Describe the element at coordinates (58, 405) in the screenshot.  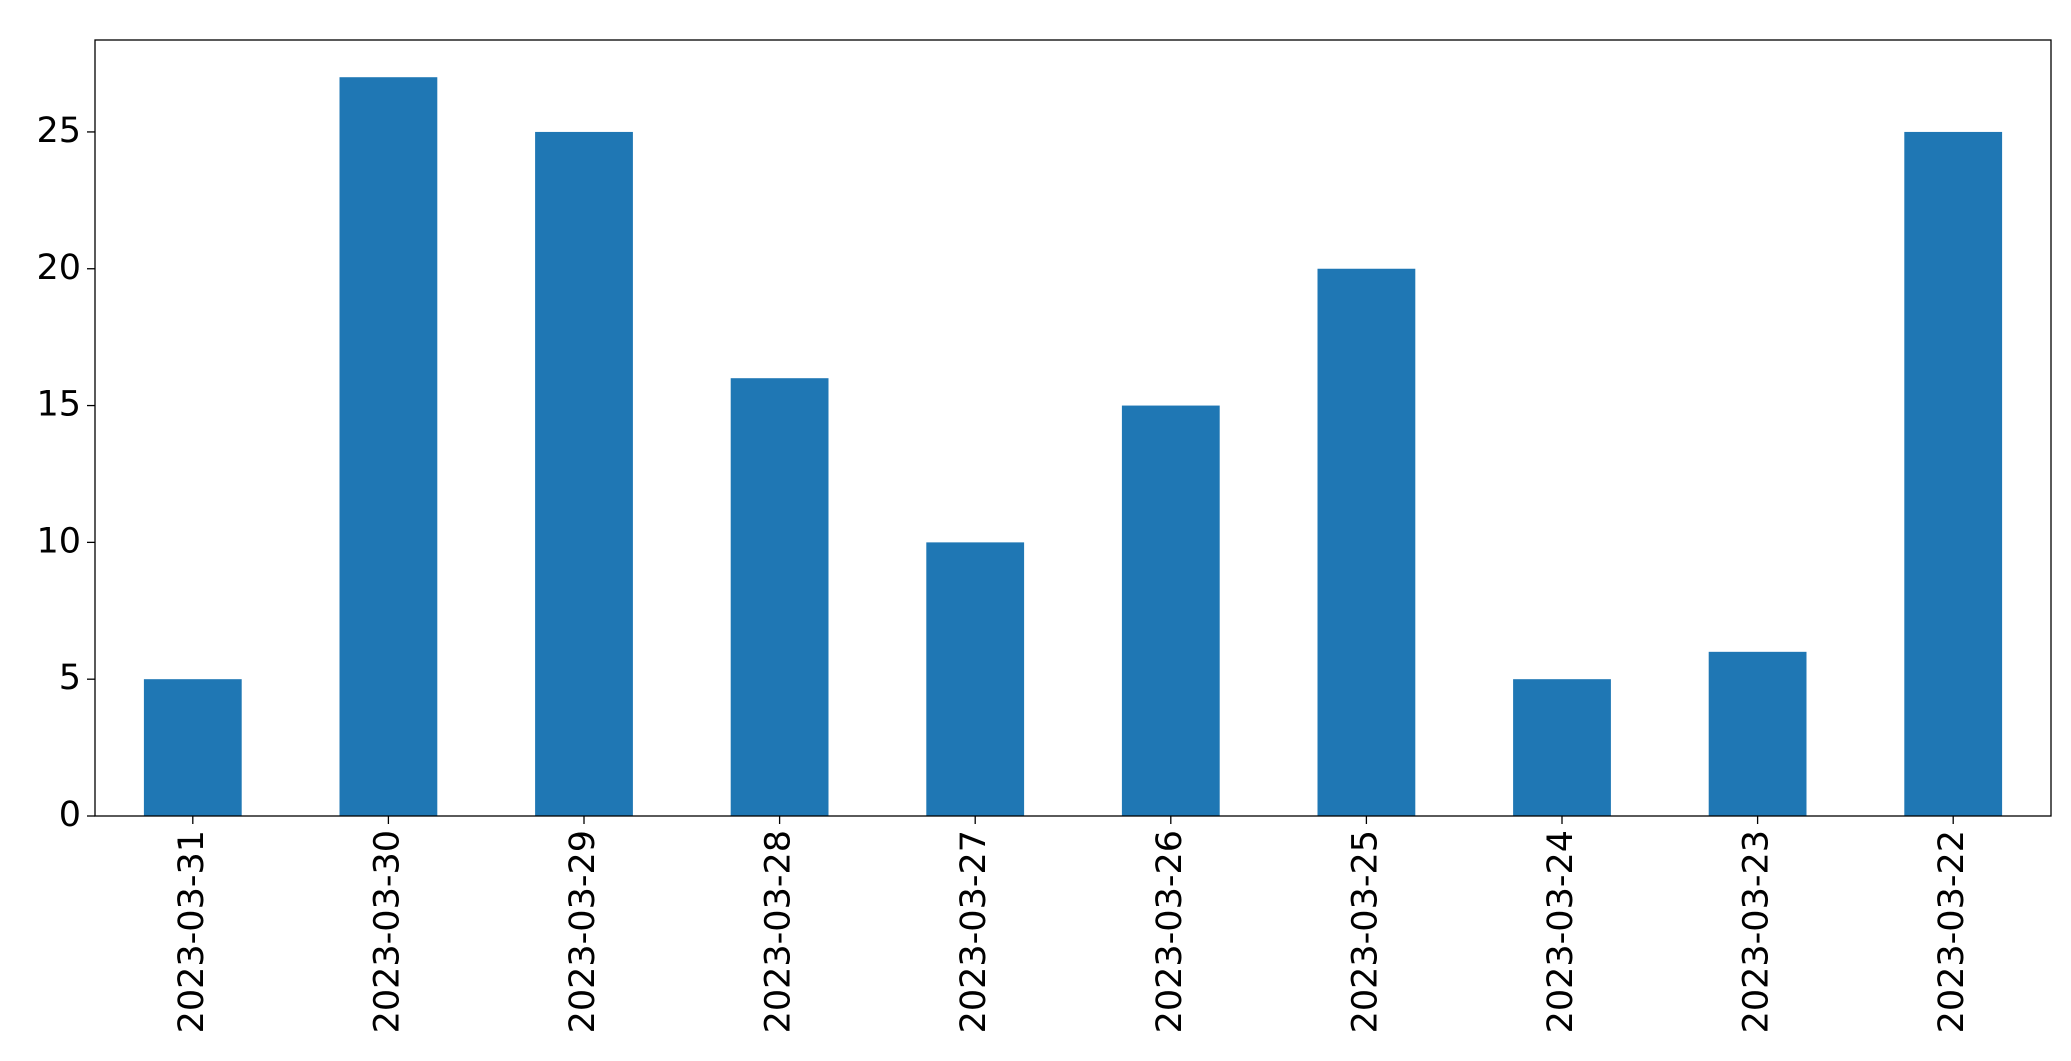
I see `y-tick-label: 15` at that location.